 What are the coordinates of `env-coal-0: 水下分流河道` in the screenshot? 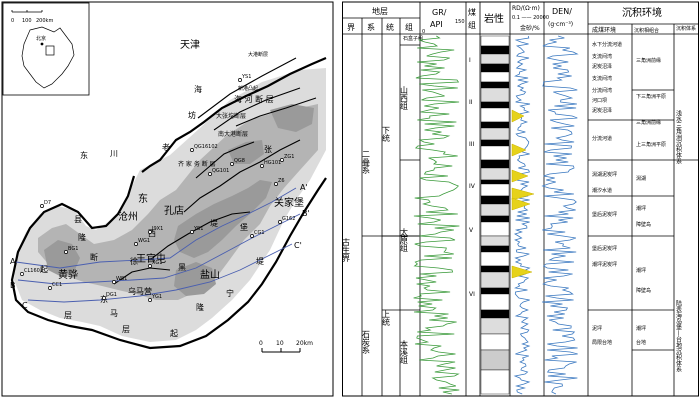 It's located at (607, 44).